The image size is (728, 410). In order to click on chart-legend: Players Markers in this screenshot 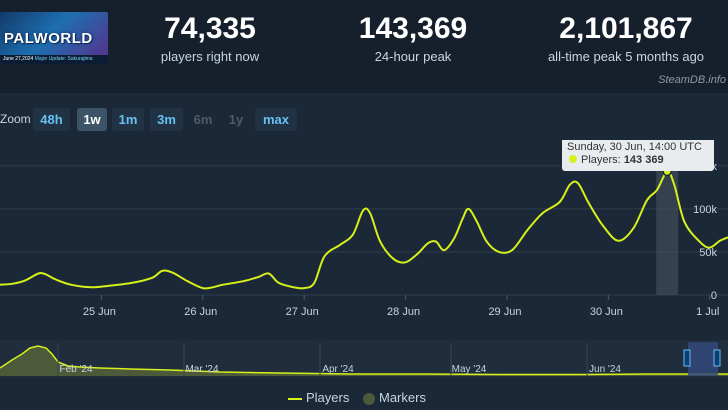, I will do `click(364, 398)`.